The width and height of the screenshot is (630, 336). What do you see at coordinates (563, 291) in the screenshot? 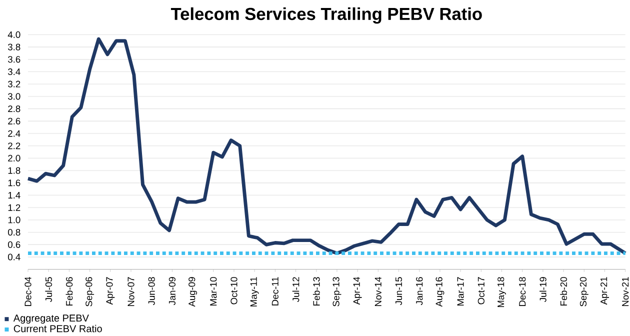
I see `x-tick-label: Feb-20` at bounding box center [563, 291].